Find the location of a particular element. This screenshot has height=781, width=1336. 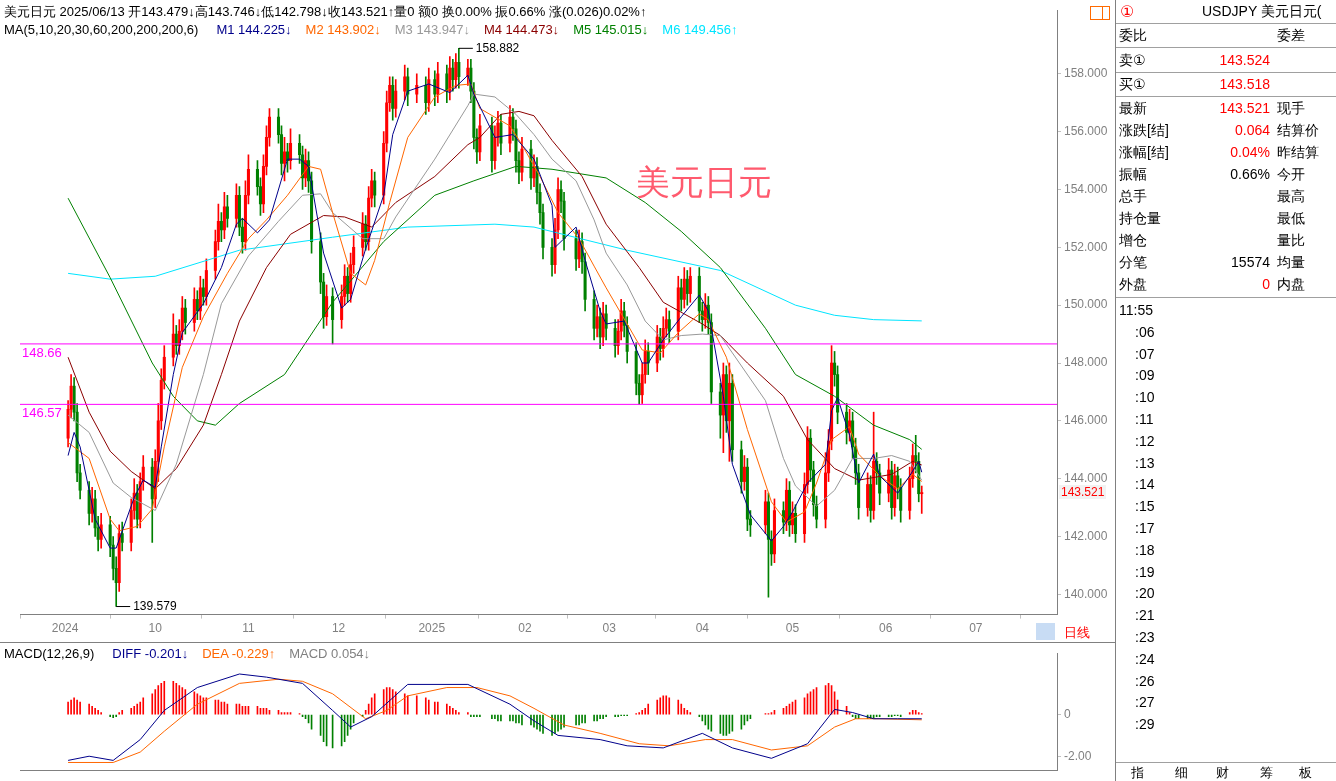

legend-title: MACD(12,26,9) is located at coordinates (49, 653).